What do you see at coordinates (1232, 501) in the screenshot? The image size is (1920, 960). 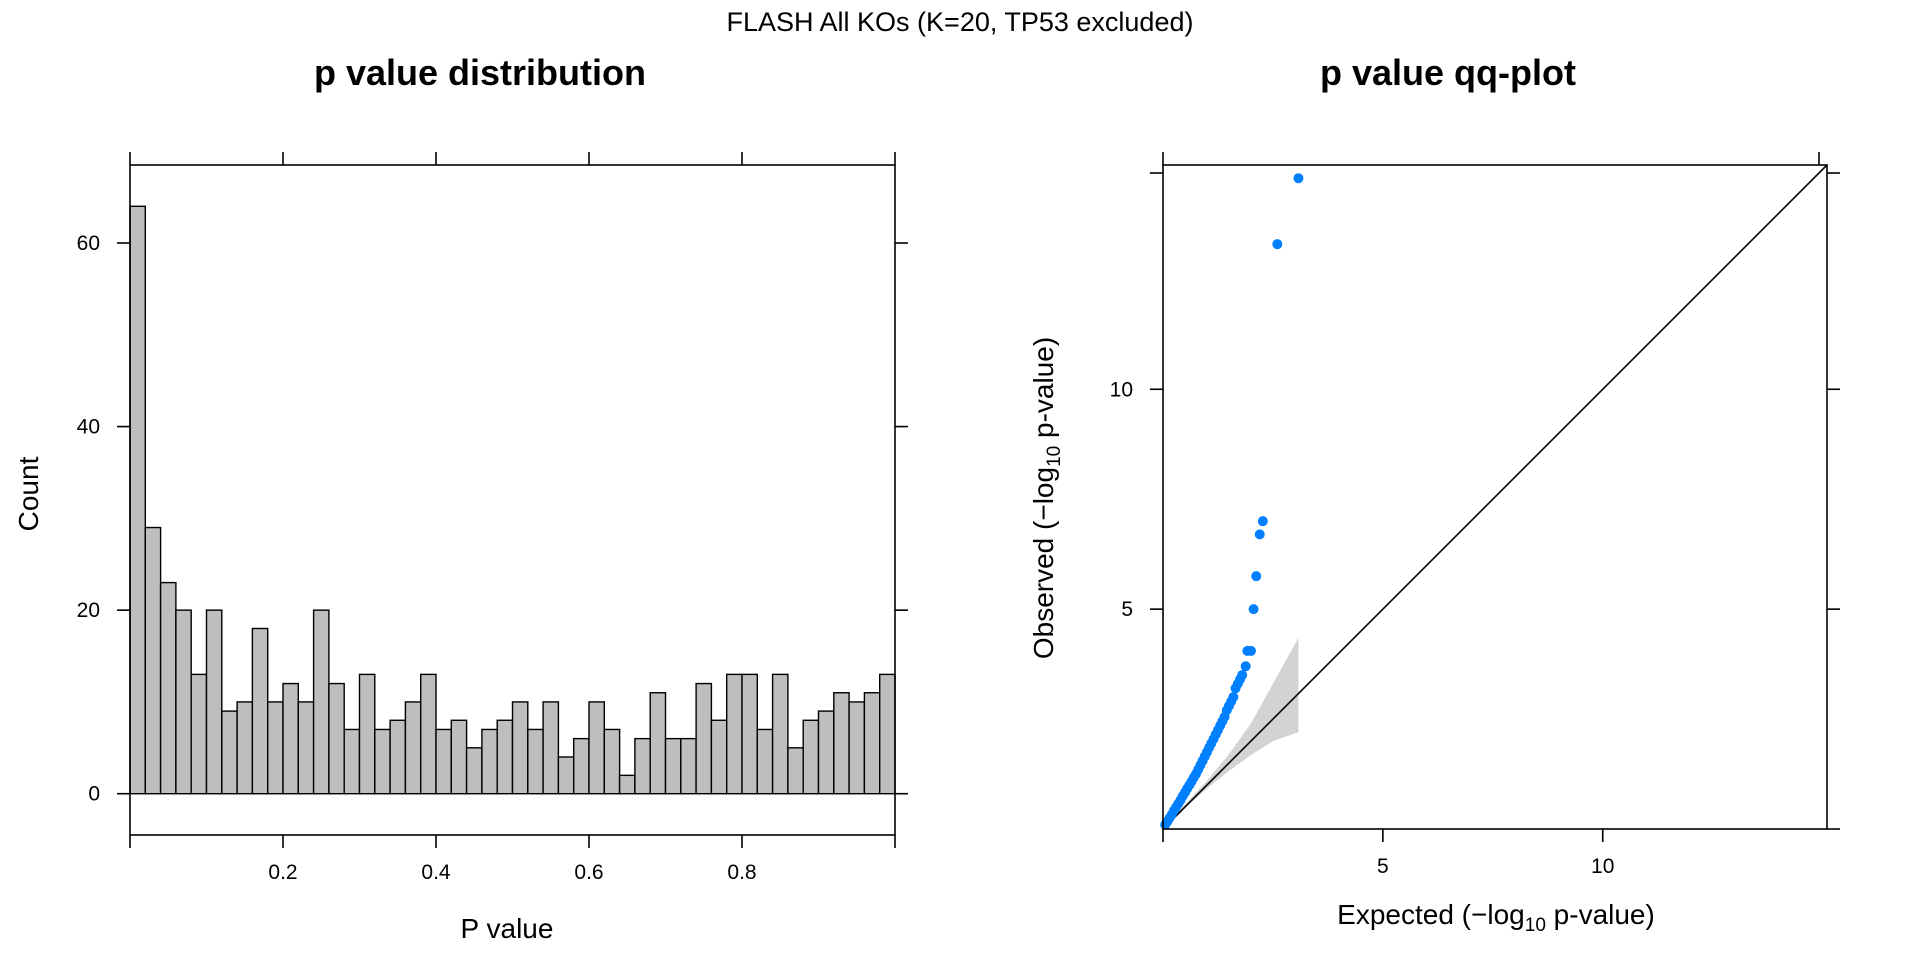 I see `qq-points` at bounding box center [1232, 501].